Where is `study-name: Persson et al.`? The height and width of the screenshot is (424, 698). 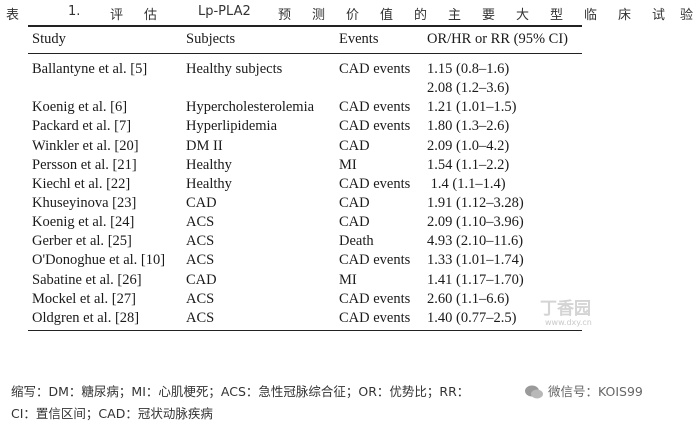
study-name: Persson et al. is located at coordinates (72, 165).